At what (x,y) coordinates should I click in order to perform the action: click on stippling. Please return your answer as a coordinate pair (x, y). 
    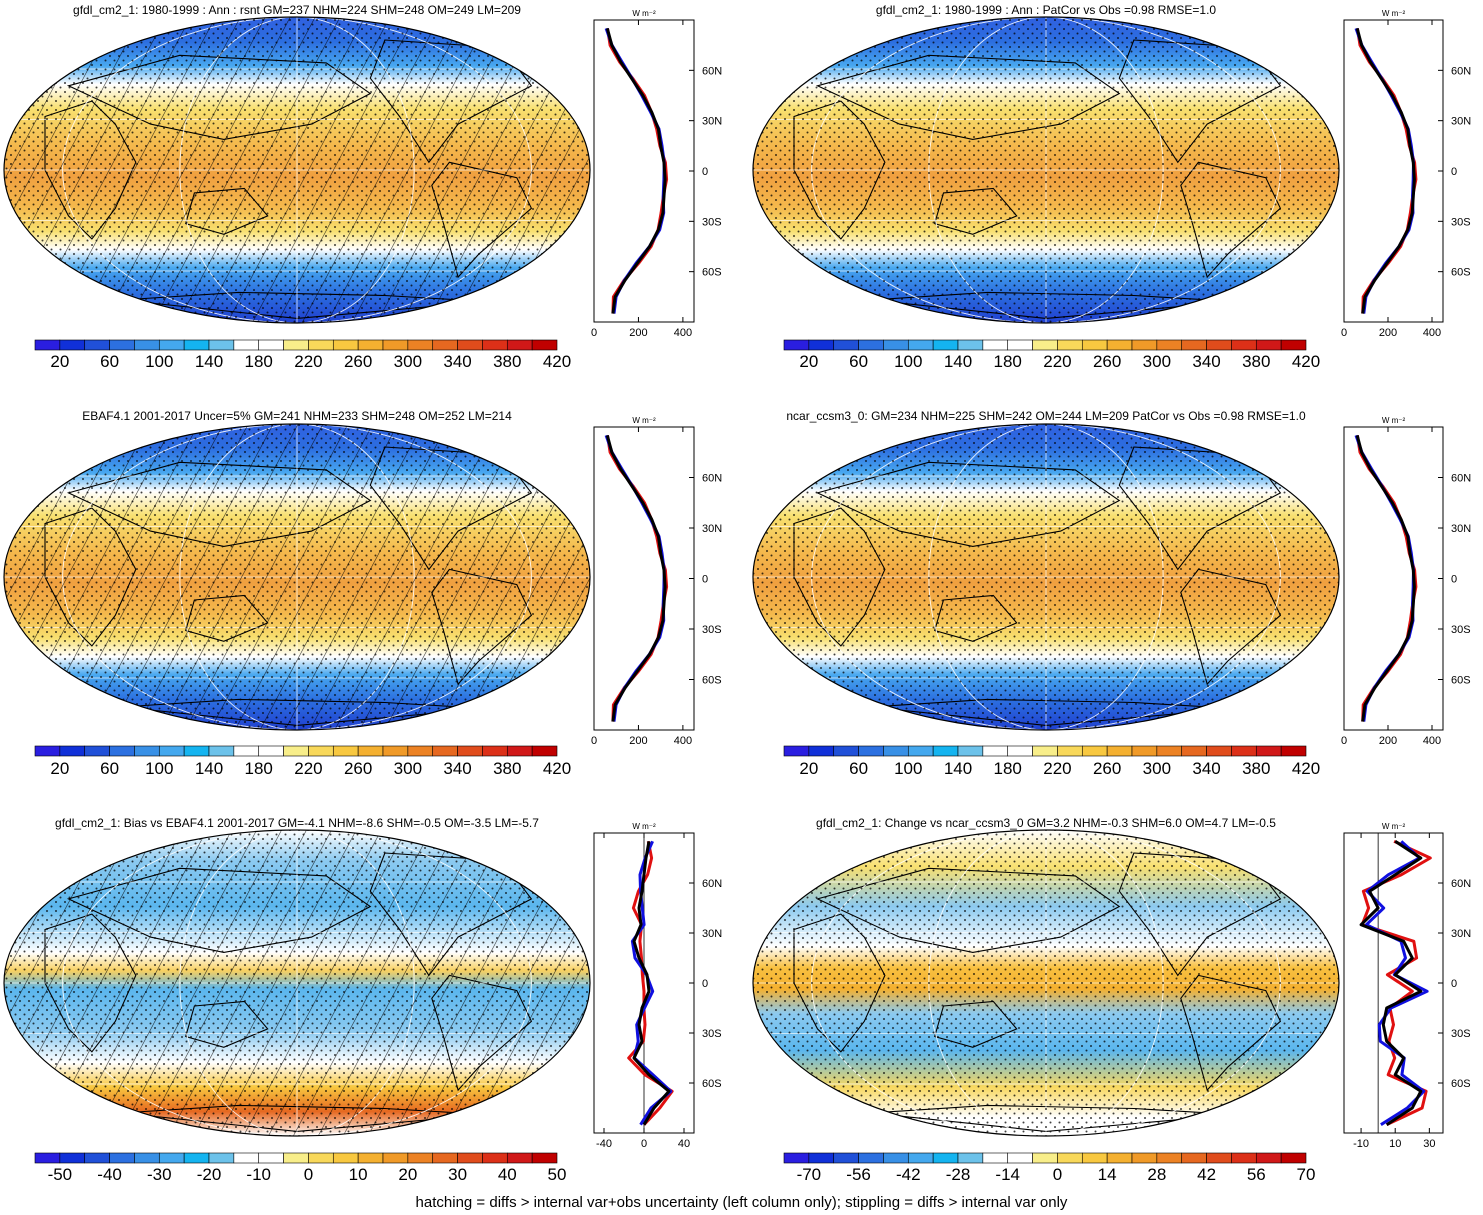
    Looking at the image, I should click on (1046, 577).